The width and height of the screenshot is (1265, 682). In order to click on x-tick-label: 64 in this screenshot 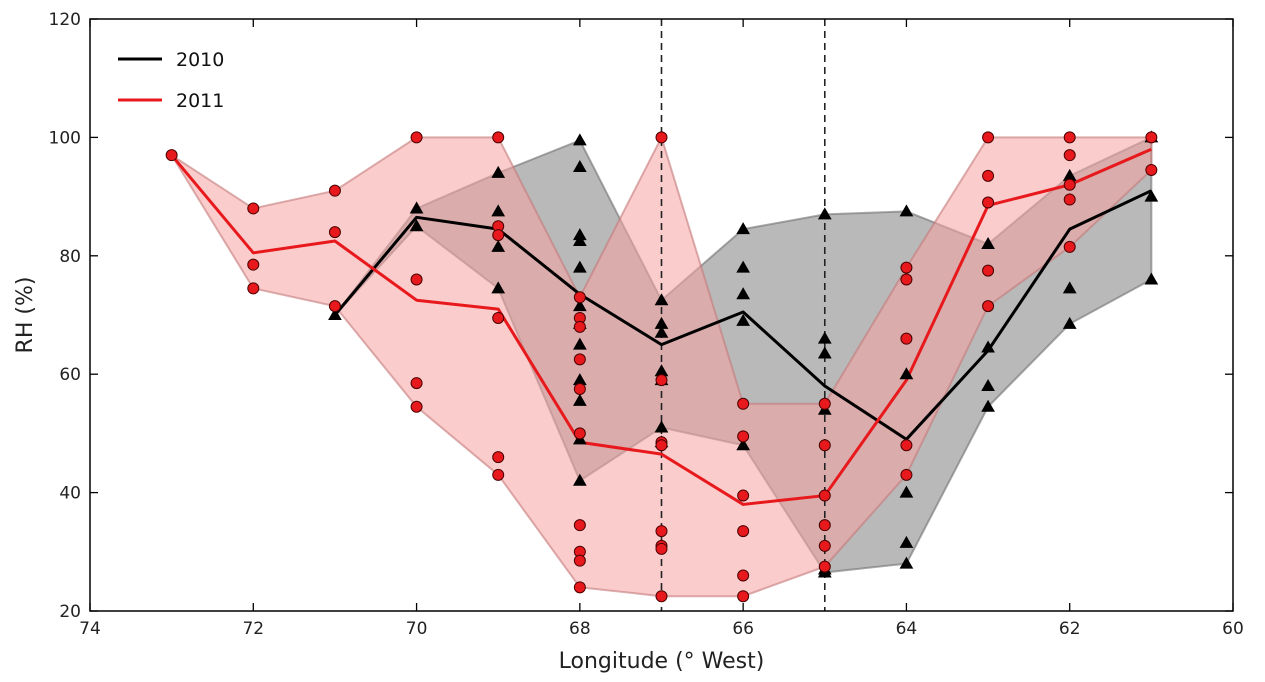, I will do `click(907, 629)`.